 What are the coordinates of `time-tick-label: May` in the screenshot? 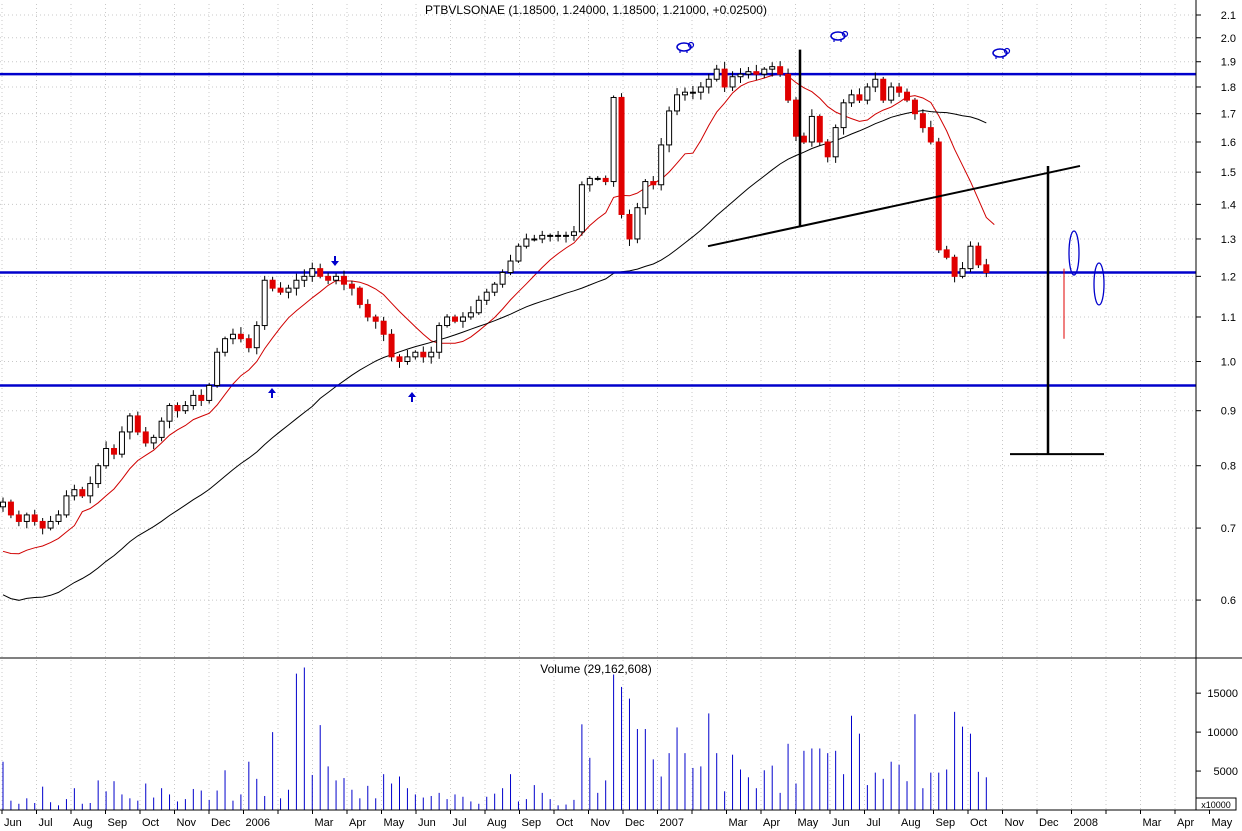 It's located at (1222, 823).